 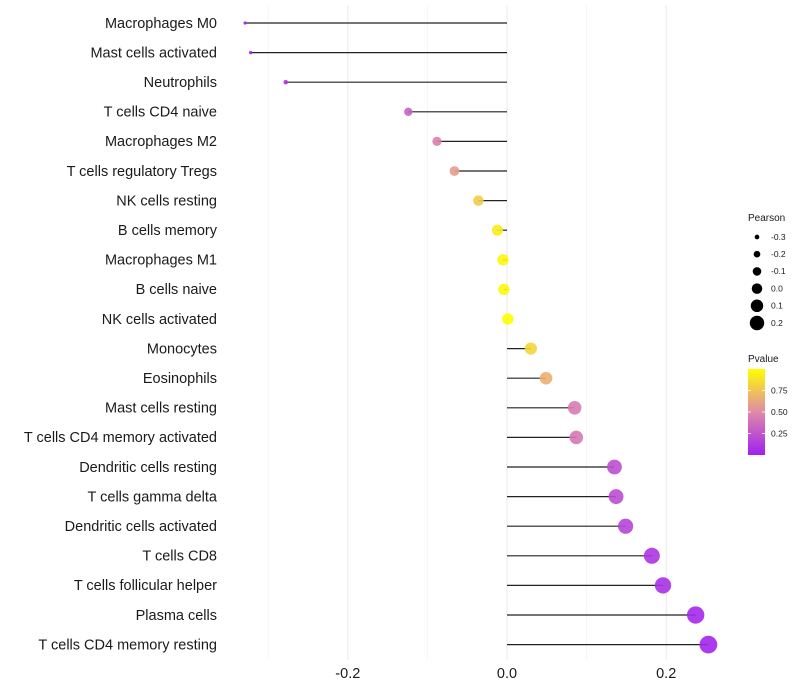 I want to click on legend-pvalue: Pvalue 0.25 0.50 0.75, so click(x=768, y=404).